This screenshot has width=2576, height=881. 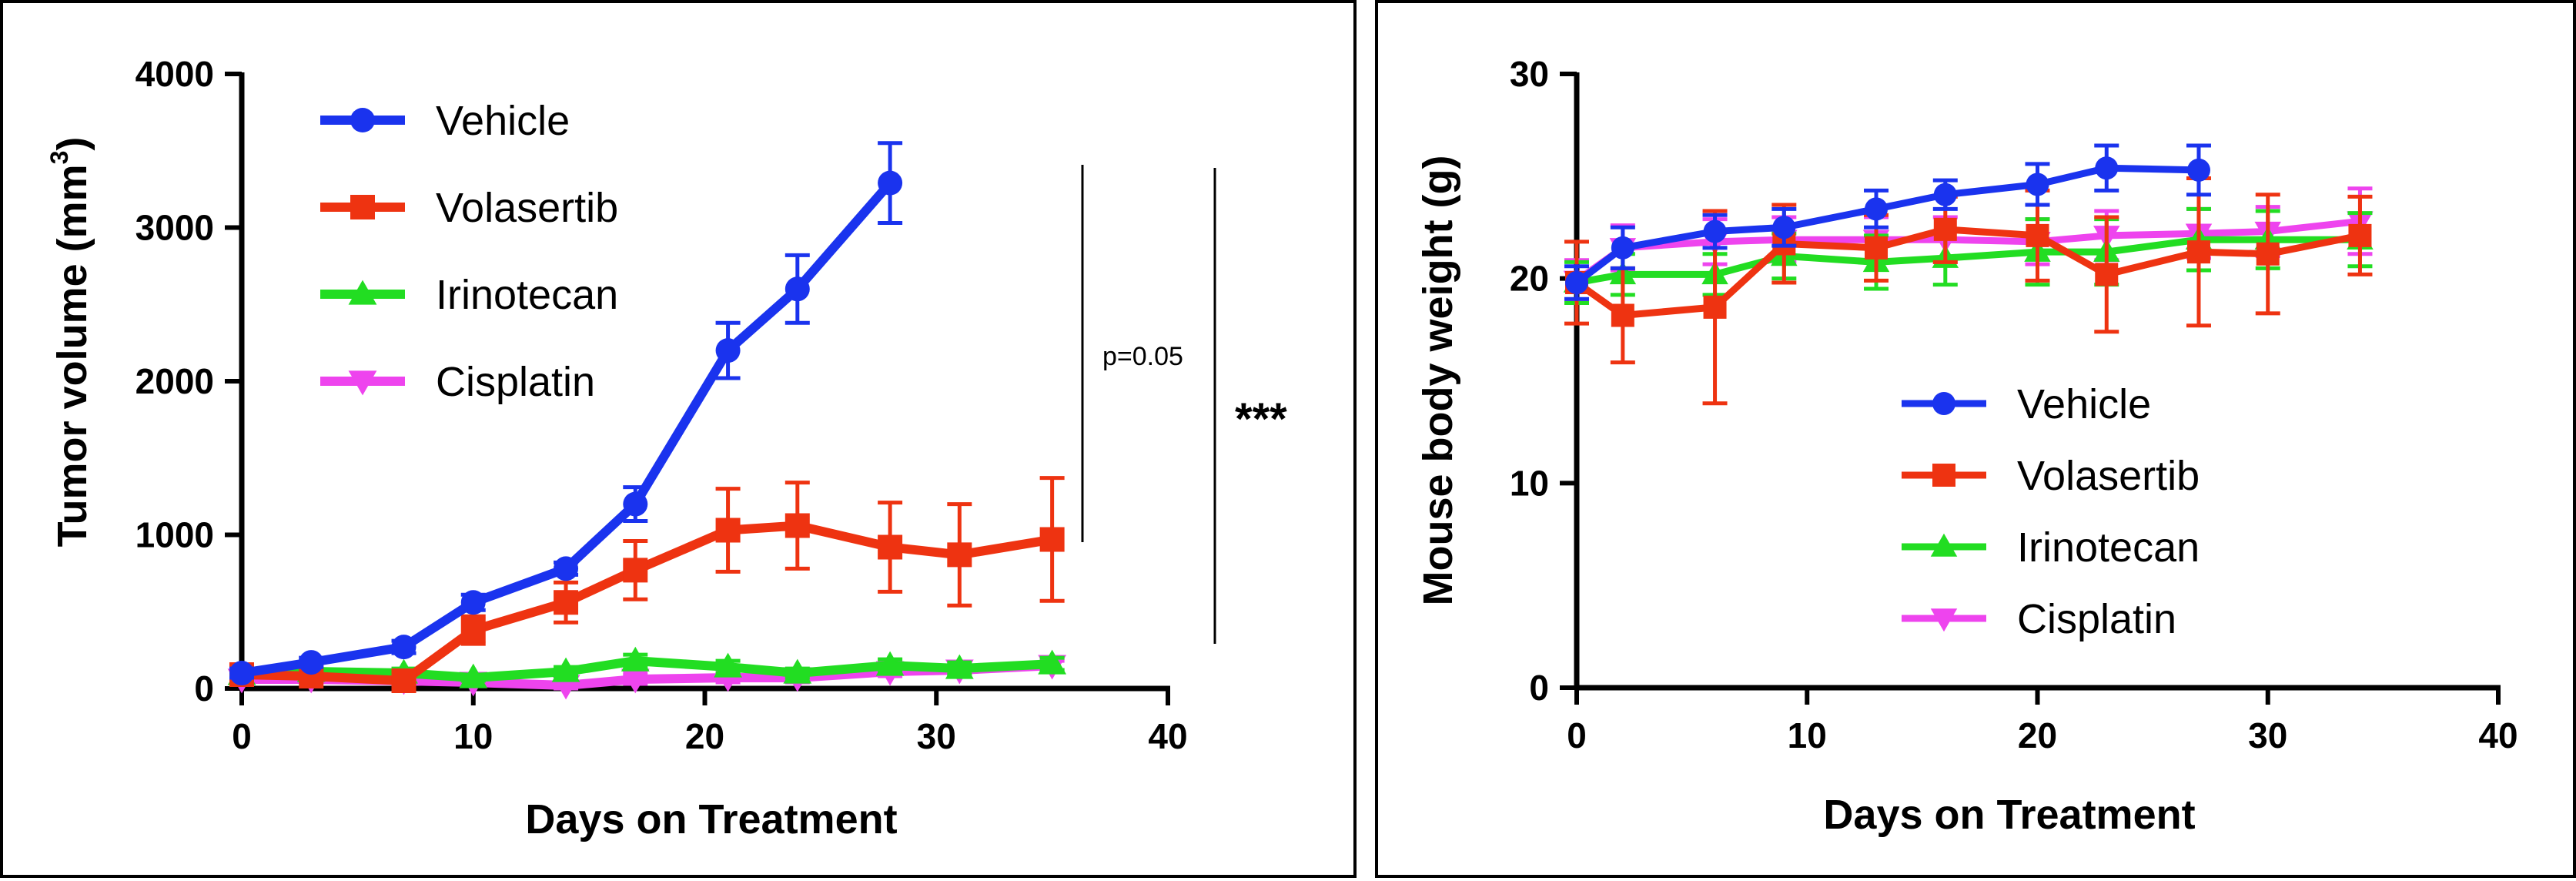 I want to click on y-tick-label: 30, so click(x=1530, y=74).